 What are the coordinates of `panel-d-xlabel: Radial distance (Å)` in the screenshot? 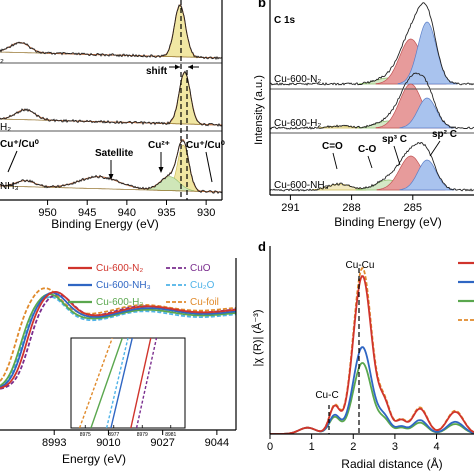 It's located at (391, 463).